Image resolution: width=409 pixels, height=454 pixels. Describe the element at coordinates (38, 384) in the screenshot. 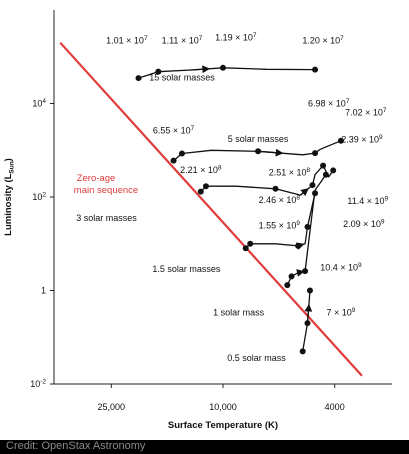

I see `y-tick-label: 10⁻²` at that location.